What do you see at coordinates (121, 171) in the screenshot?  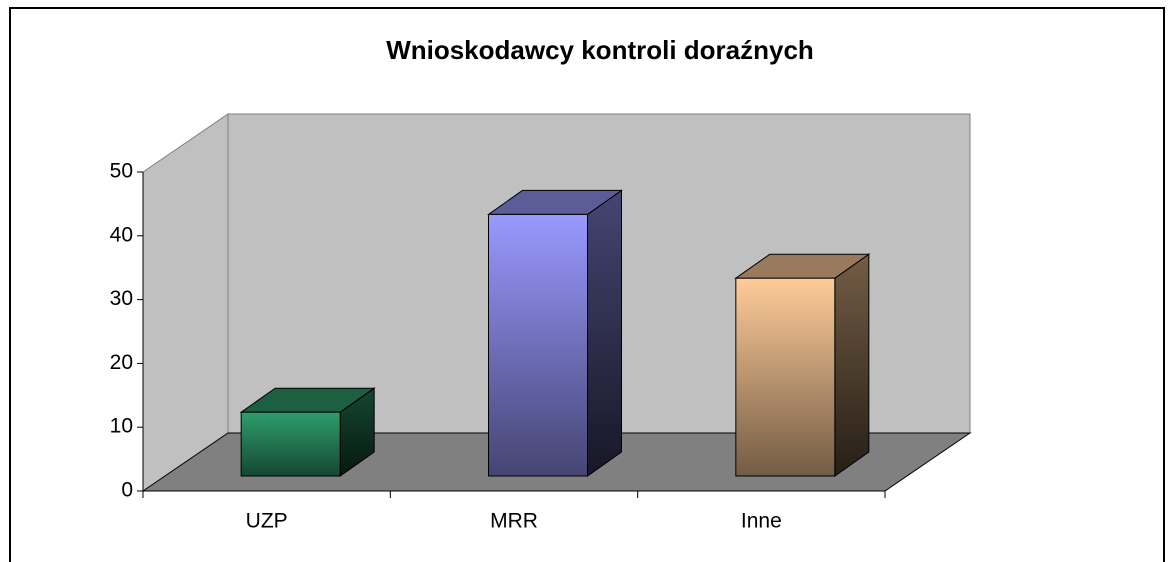 I see `y-tick-label: 50` at bounding box center [121, 171].